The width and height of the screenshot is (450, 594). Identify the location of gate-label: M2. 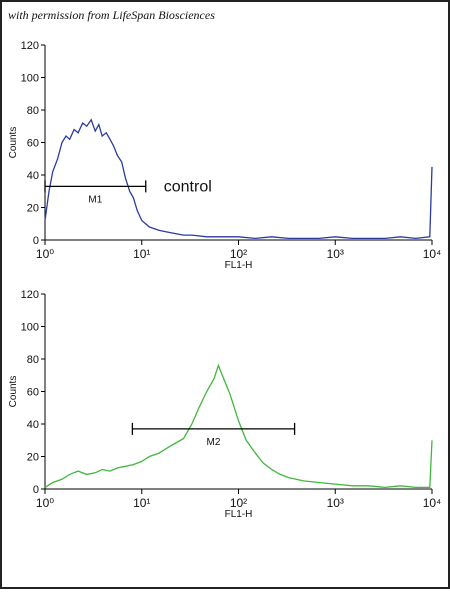
(214, 442).